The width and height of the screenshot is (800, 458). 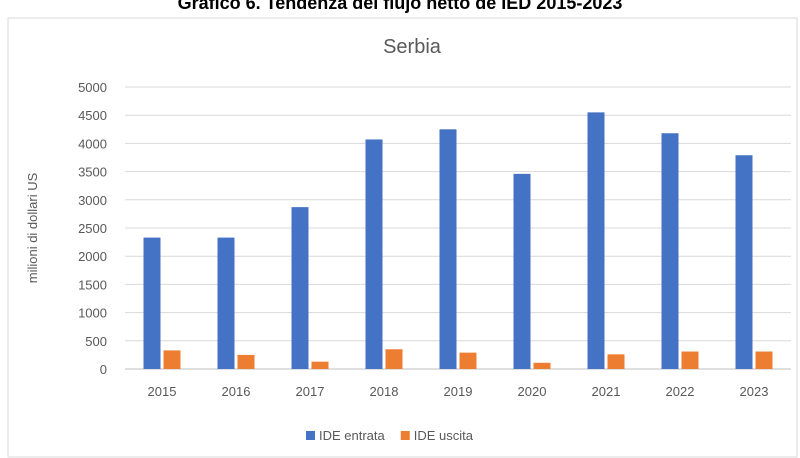 I want to click on y-axis-label: milioni di dollari US, so click(x=32, y=227).